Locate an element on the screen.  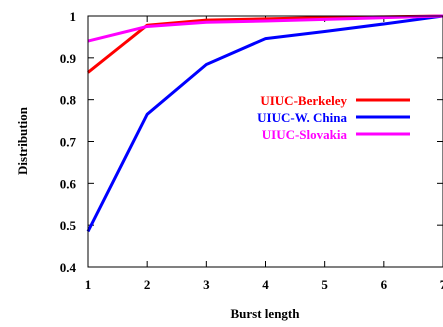
y-tick-label: 1 is located at coordinates (73, 16).